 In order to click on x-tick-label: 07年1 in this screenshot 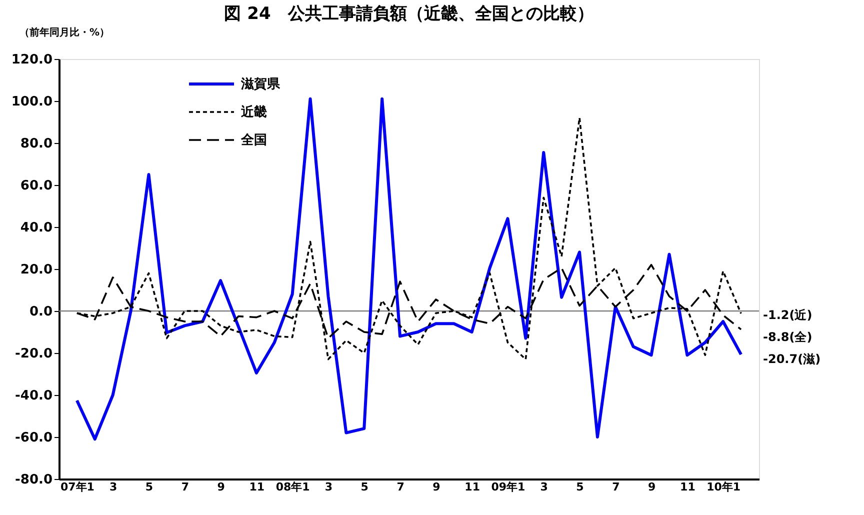, I will do `click(77, 487)`.